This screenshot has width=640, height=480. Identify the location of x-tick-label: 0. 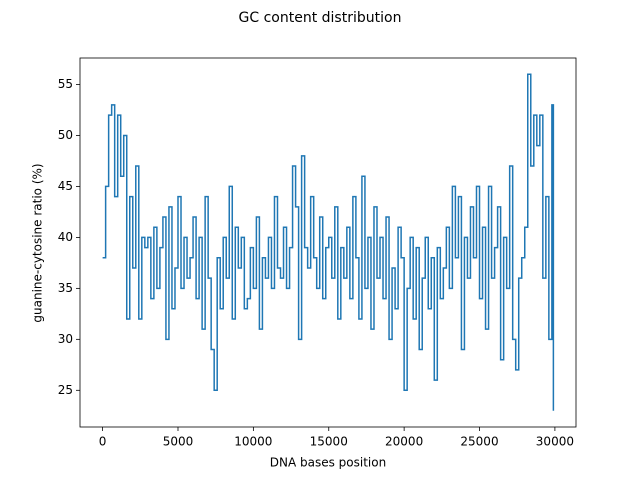
(103, 442).